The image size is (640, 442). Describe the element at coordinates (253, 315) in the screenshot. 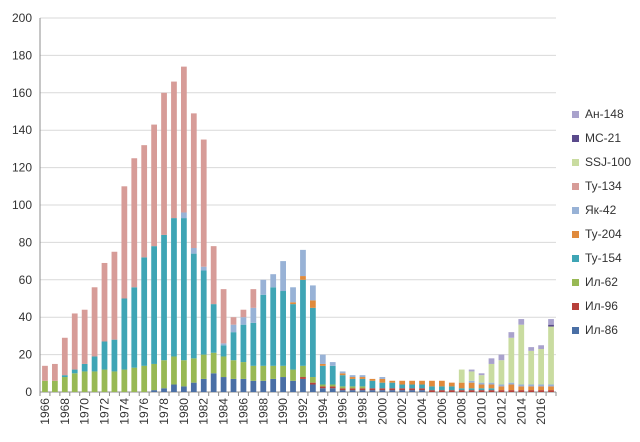

I see `bar-segment-1987-Як-42` at that location.